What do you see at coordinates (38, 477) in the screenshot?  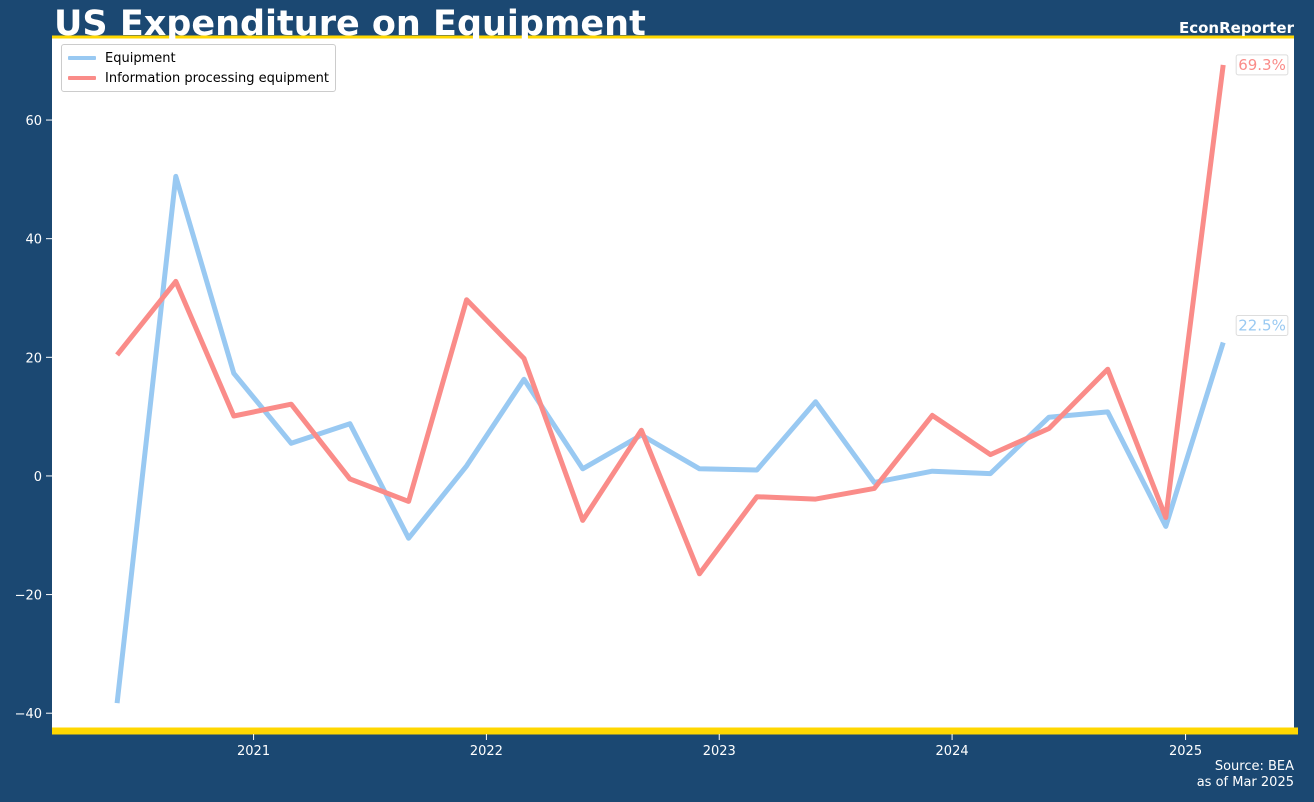 I see `y-tick-label: 0` at bounding box center [38, 477].